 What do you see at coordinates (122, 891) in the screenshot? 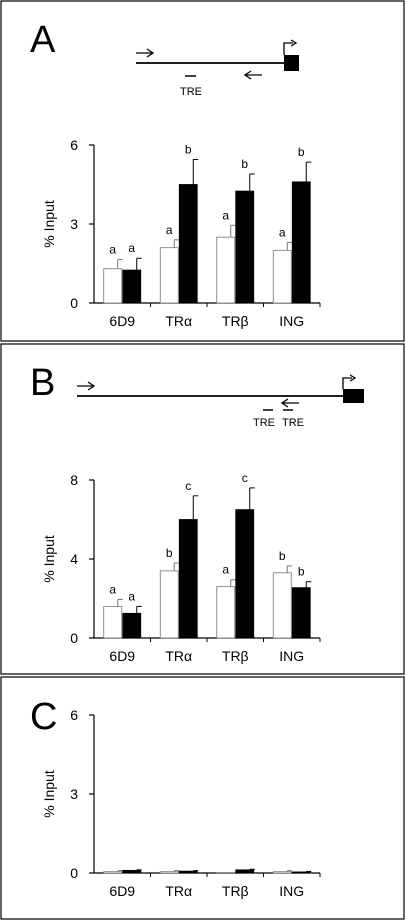
I see `panel-c-x-label-6d9: 6D9` at bounding box center [122, 891].